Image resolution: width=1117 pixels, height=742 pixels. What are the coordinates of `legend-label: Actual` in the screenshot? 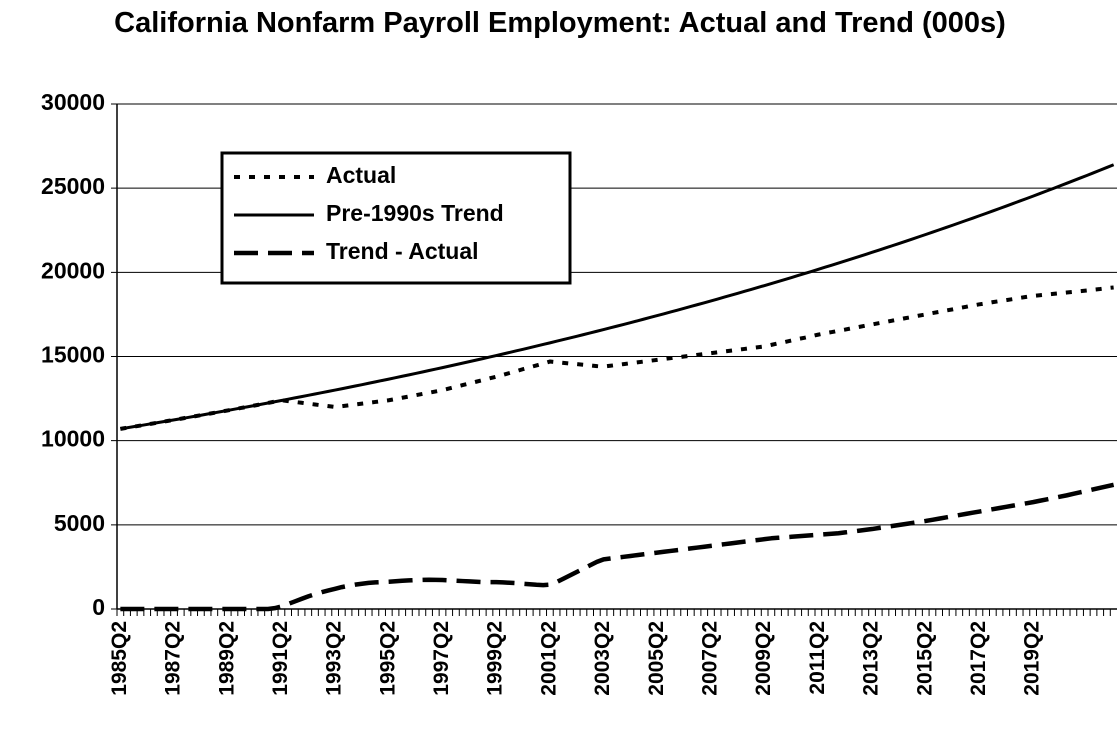 It's located at (361, 175).